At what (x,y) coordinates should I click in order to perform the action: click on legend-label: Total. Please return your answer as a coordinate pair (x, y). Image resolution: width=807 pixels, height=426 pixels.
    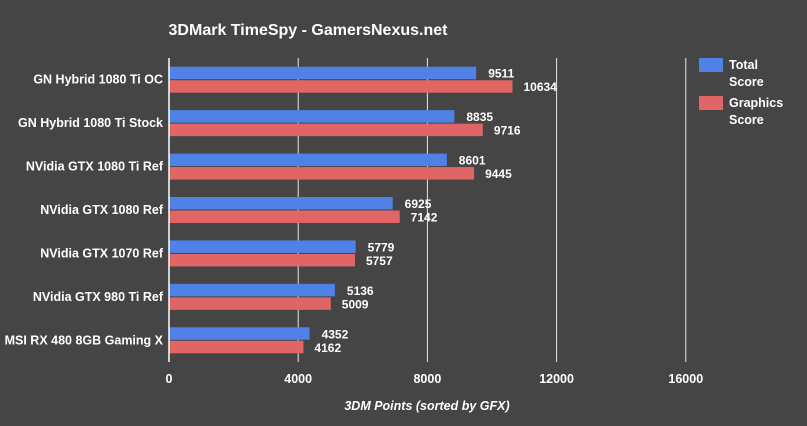
    Looking at the image, I should click on (743, 65).